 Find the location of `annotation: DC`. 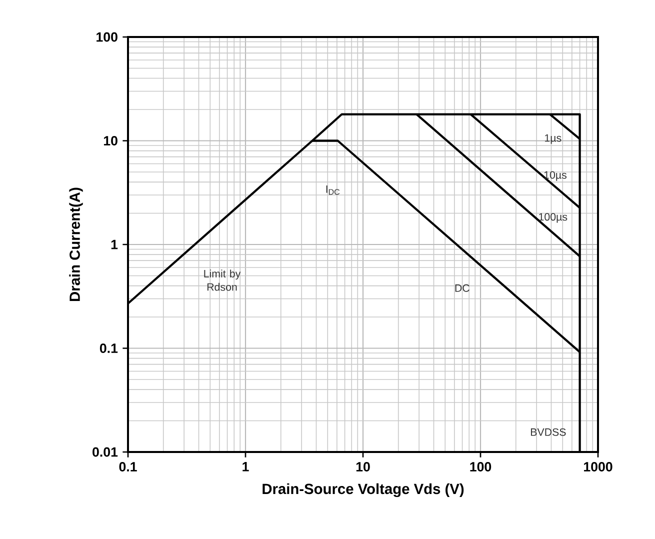

annotation: DC is located at coordinates (462, 288).